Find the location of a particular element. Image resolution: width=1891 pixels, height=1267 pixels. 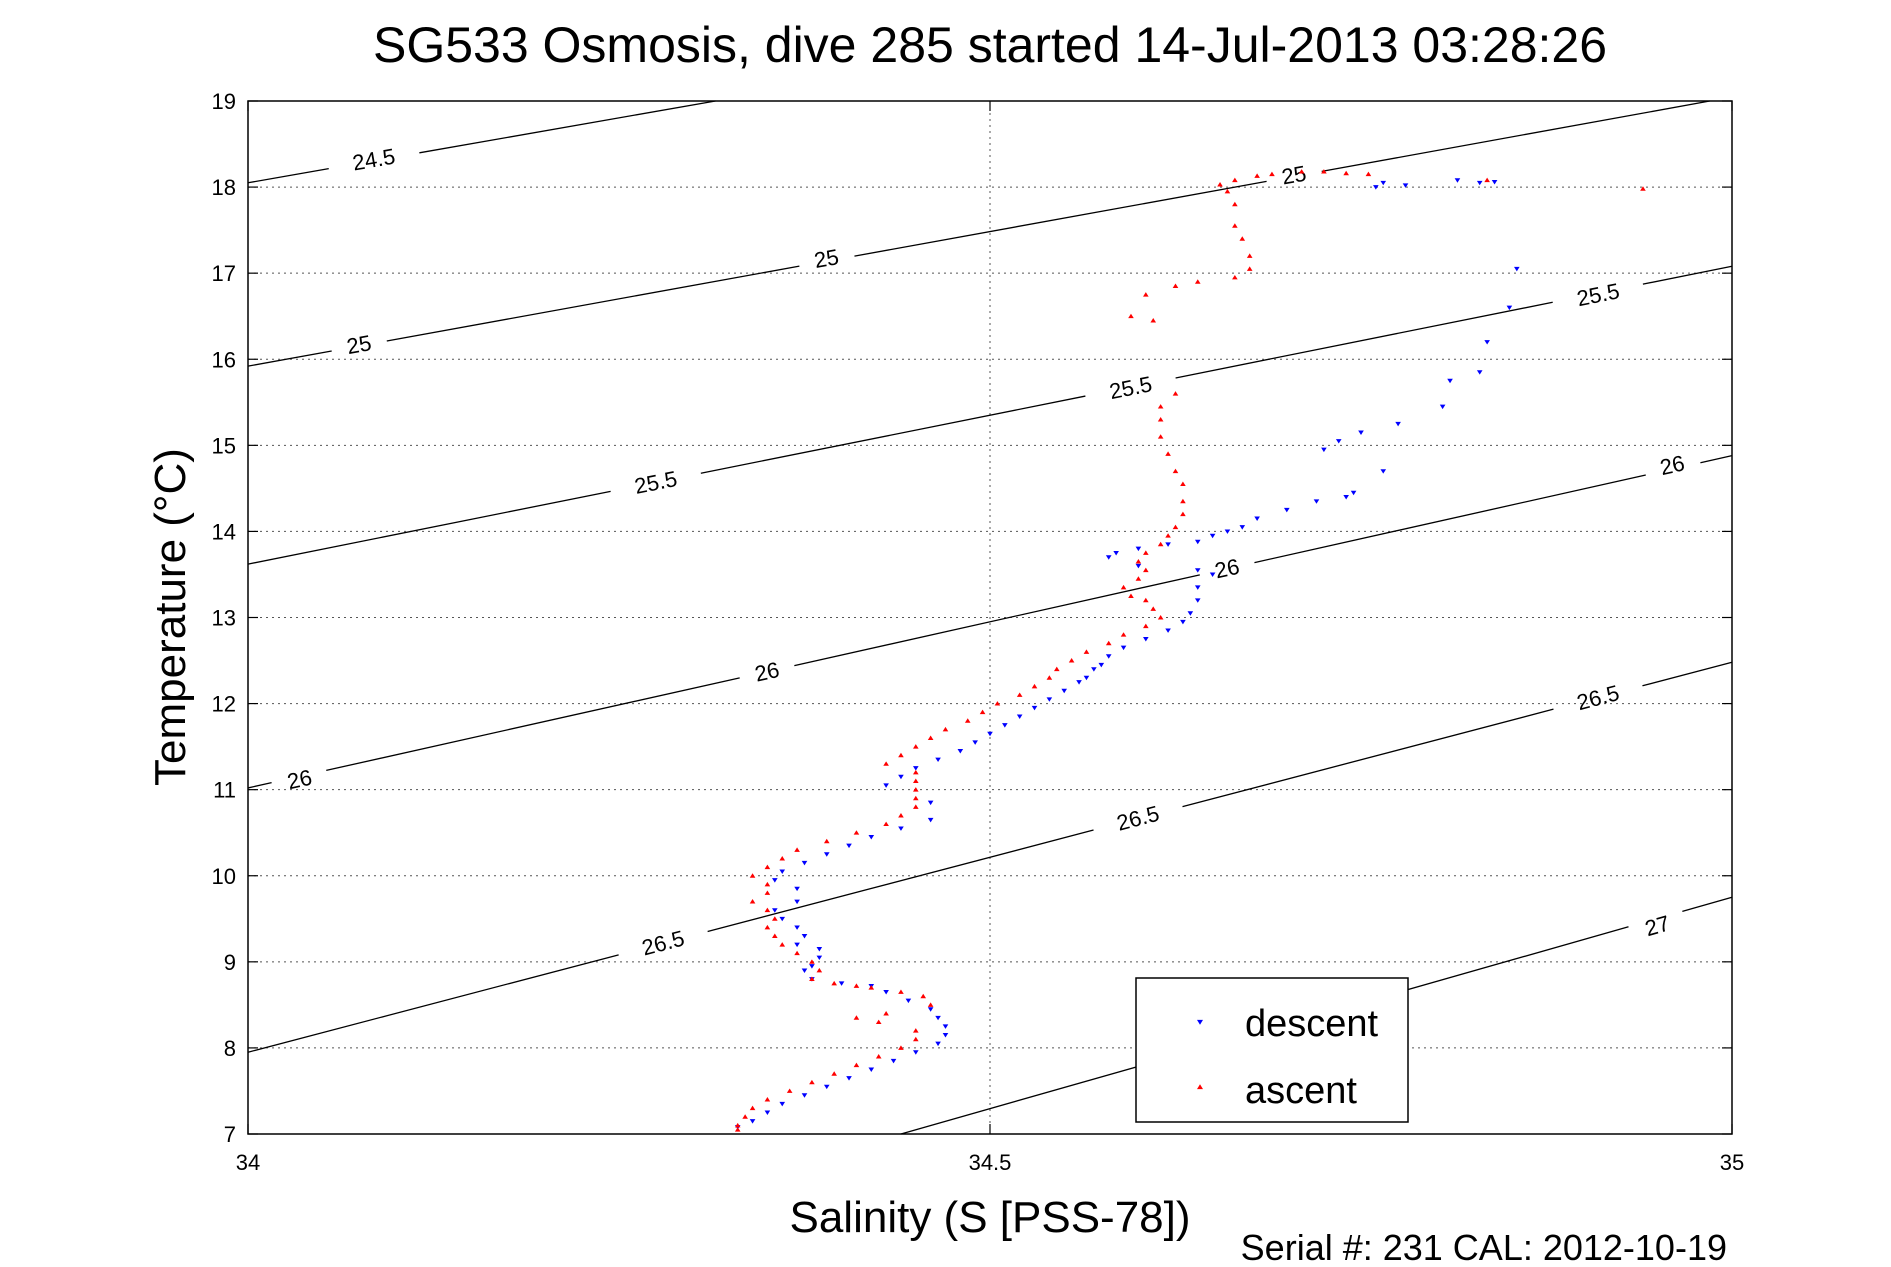

y-tick-label: 7 is located at coordinates (230, 1134).